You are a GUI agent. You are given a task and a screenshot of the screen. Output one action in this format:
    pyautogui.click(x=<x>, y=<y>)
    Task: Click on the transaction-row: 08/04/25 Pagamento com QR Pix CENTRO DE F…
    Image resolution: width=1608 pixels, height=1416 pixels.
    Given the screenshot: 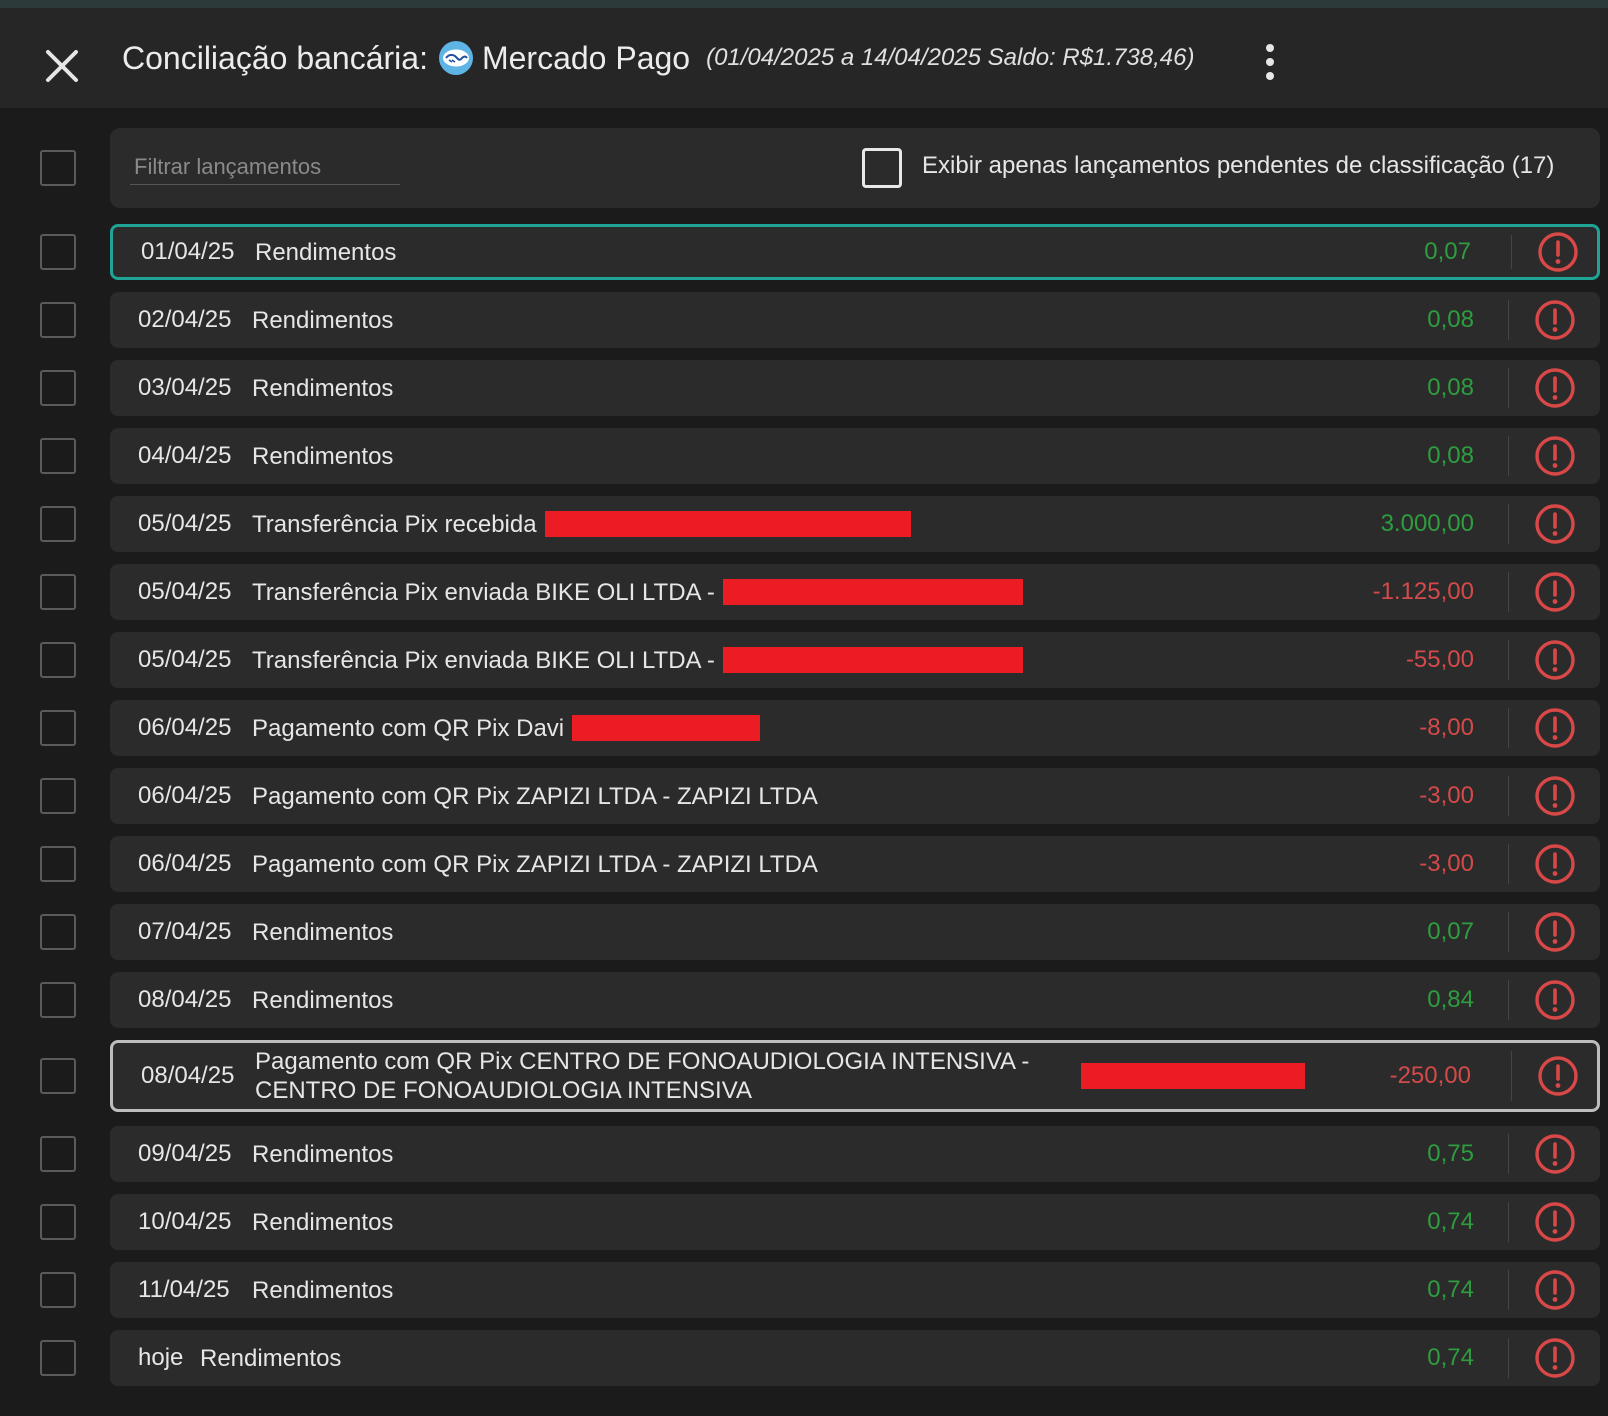 What is the action you would take?
    pyautogui.click(x=855, y=1076)
    